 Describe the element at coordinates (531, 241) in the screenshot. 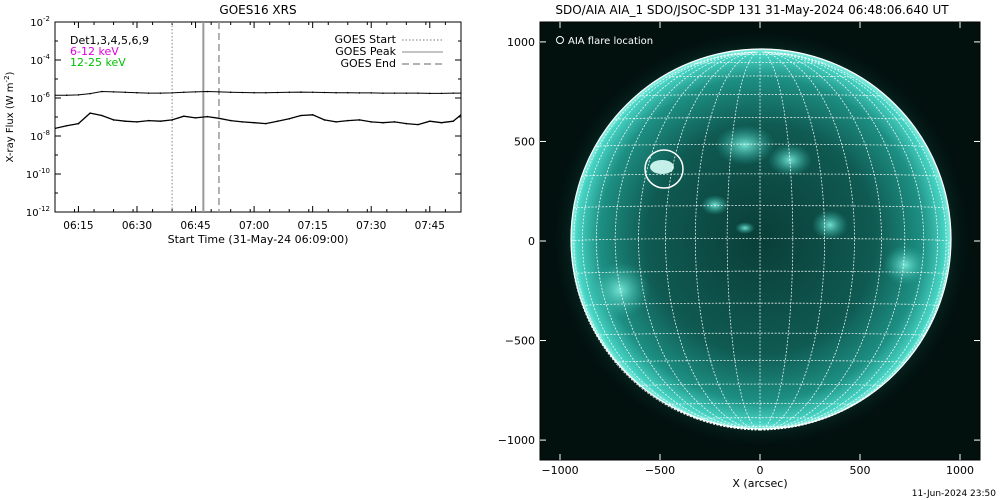

I see `aia-y-tick-label: 0` at that location.